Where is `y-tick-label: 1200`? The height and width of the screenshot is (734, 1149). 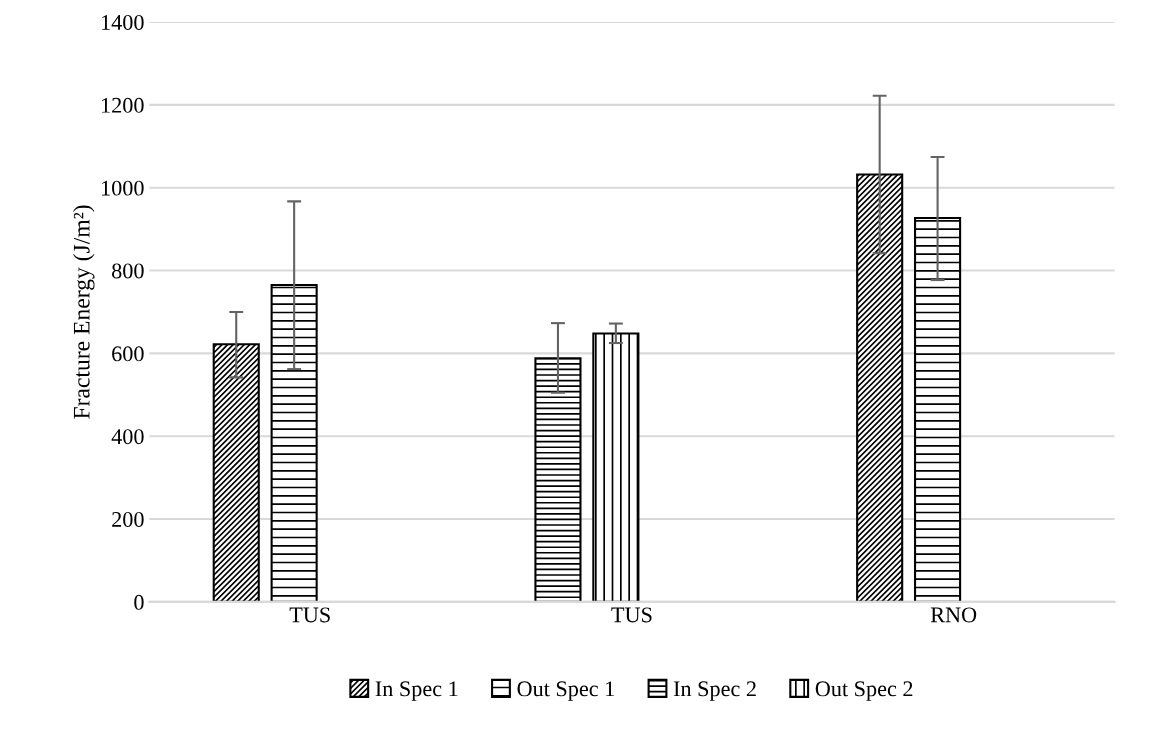 y-tick-label: 1200 is located at coordinates (123, 105).